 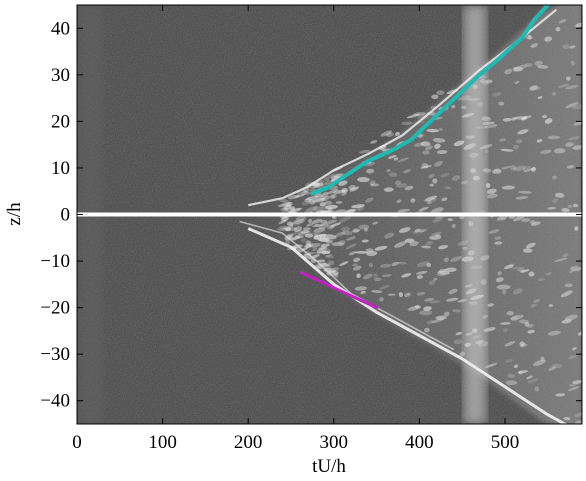 I want to click on x-tick-label: 0, so click(x=77, y=442).